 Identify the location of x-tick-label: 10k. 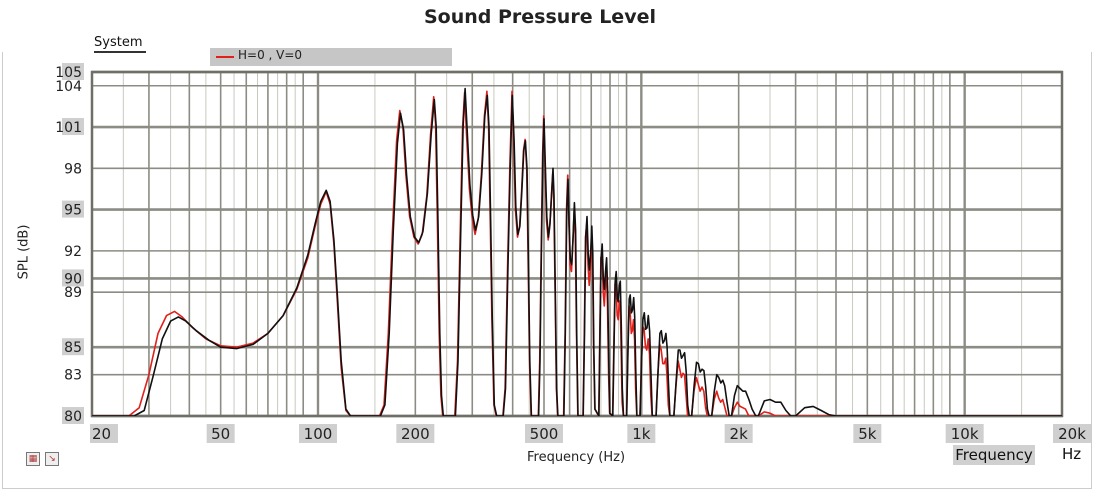
(965, 434).